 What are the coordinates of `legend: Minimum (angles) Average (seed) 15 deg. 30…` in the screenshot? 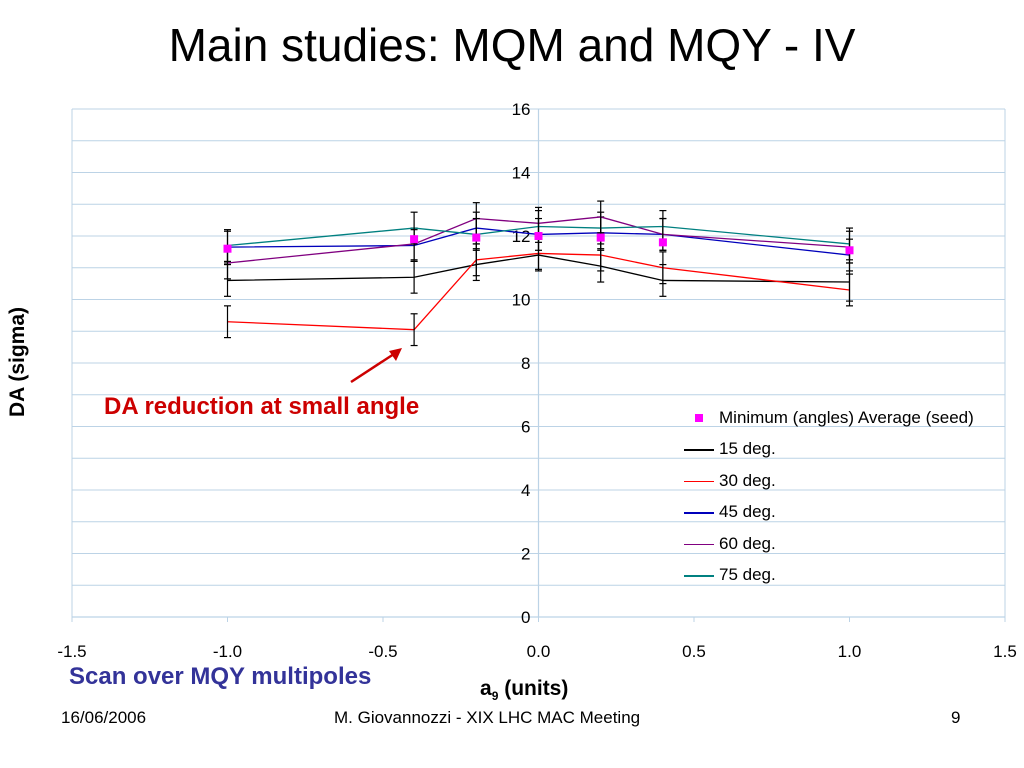 It's located at (829, 496).